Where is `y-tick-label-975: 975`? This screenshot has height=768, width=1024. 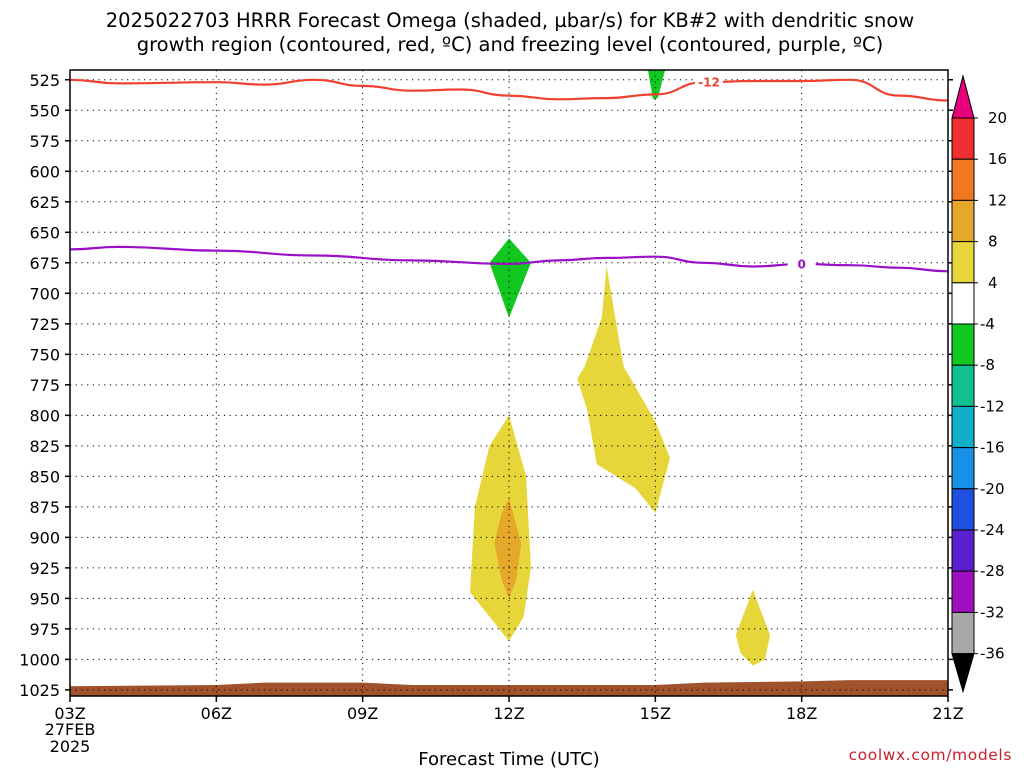 y-tick-label-975: 975 is located at coordinates (44, 629).